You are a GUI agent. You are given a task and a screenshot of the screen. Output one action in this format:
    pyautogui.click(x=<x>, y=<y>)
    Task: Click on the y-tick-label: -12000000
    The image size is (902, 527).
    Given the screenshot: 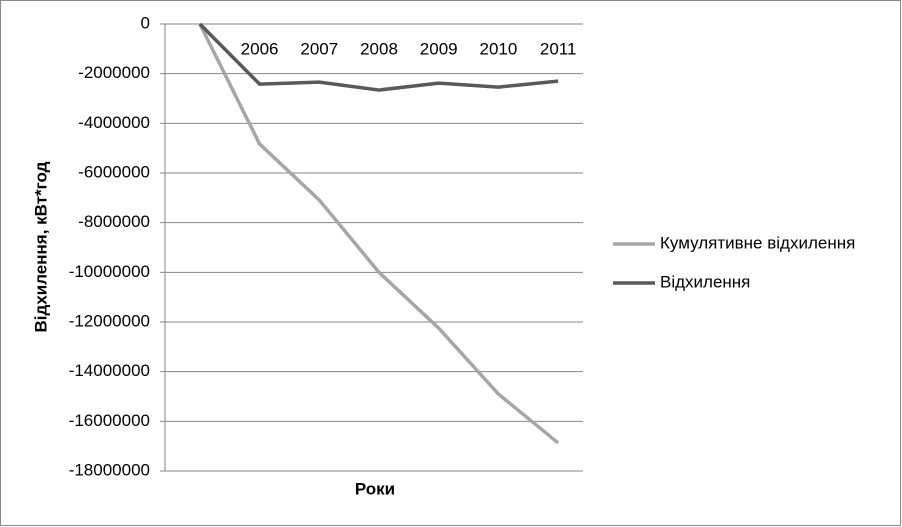 What is the action you would take?
    pyautogui.click(x=109, y=320)
    